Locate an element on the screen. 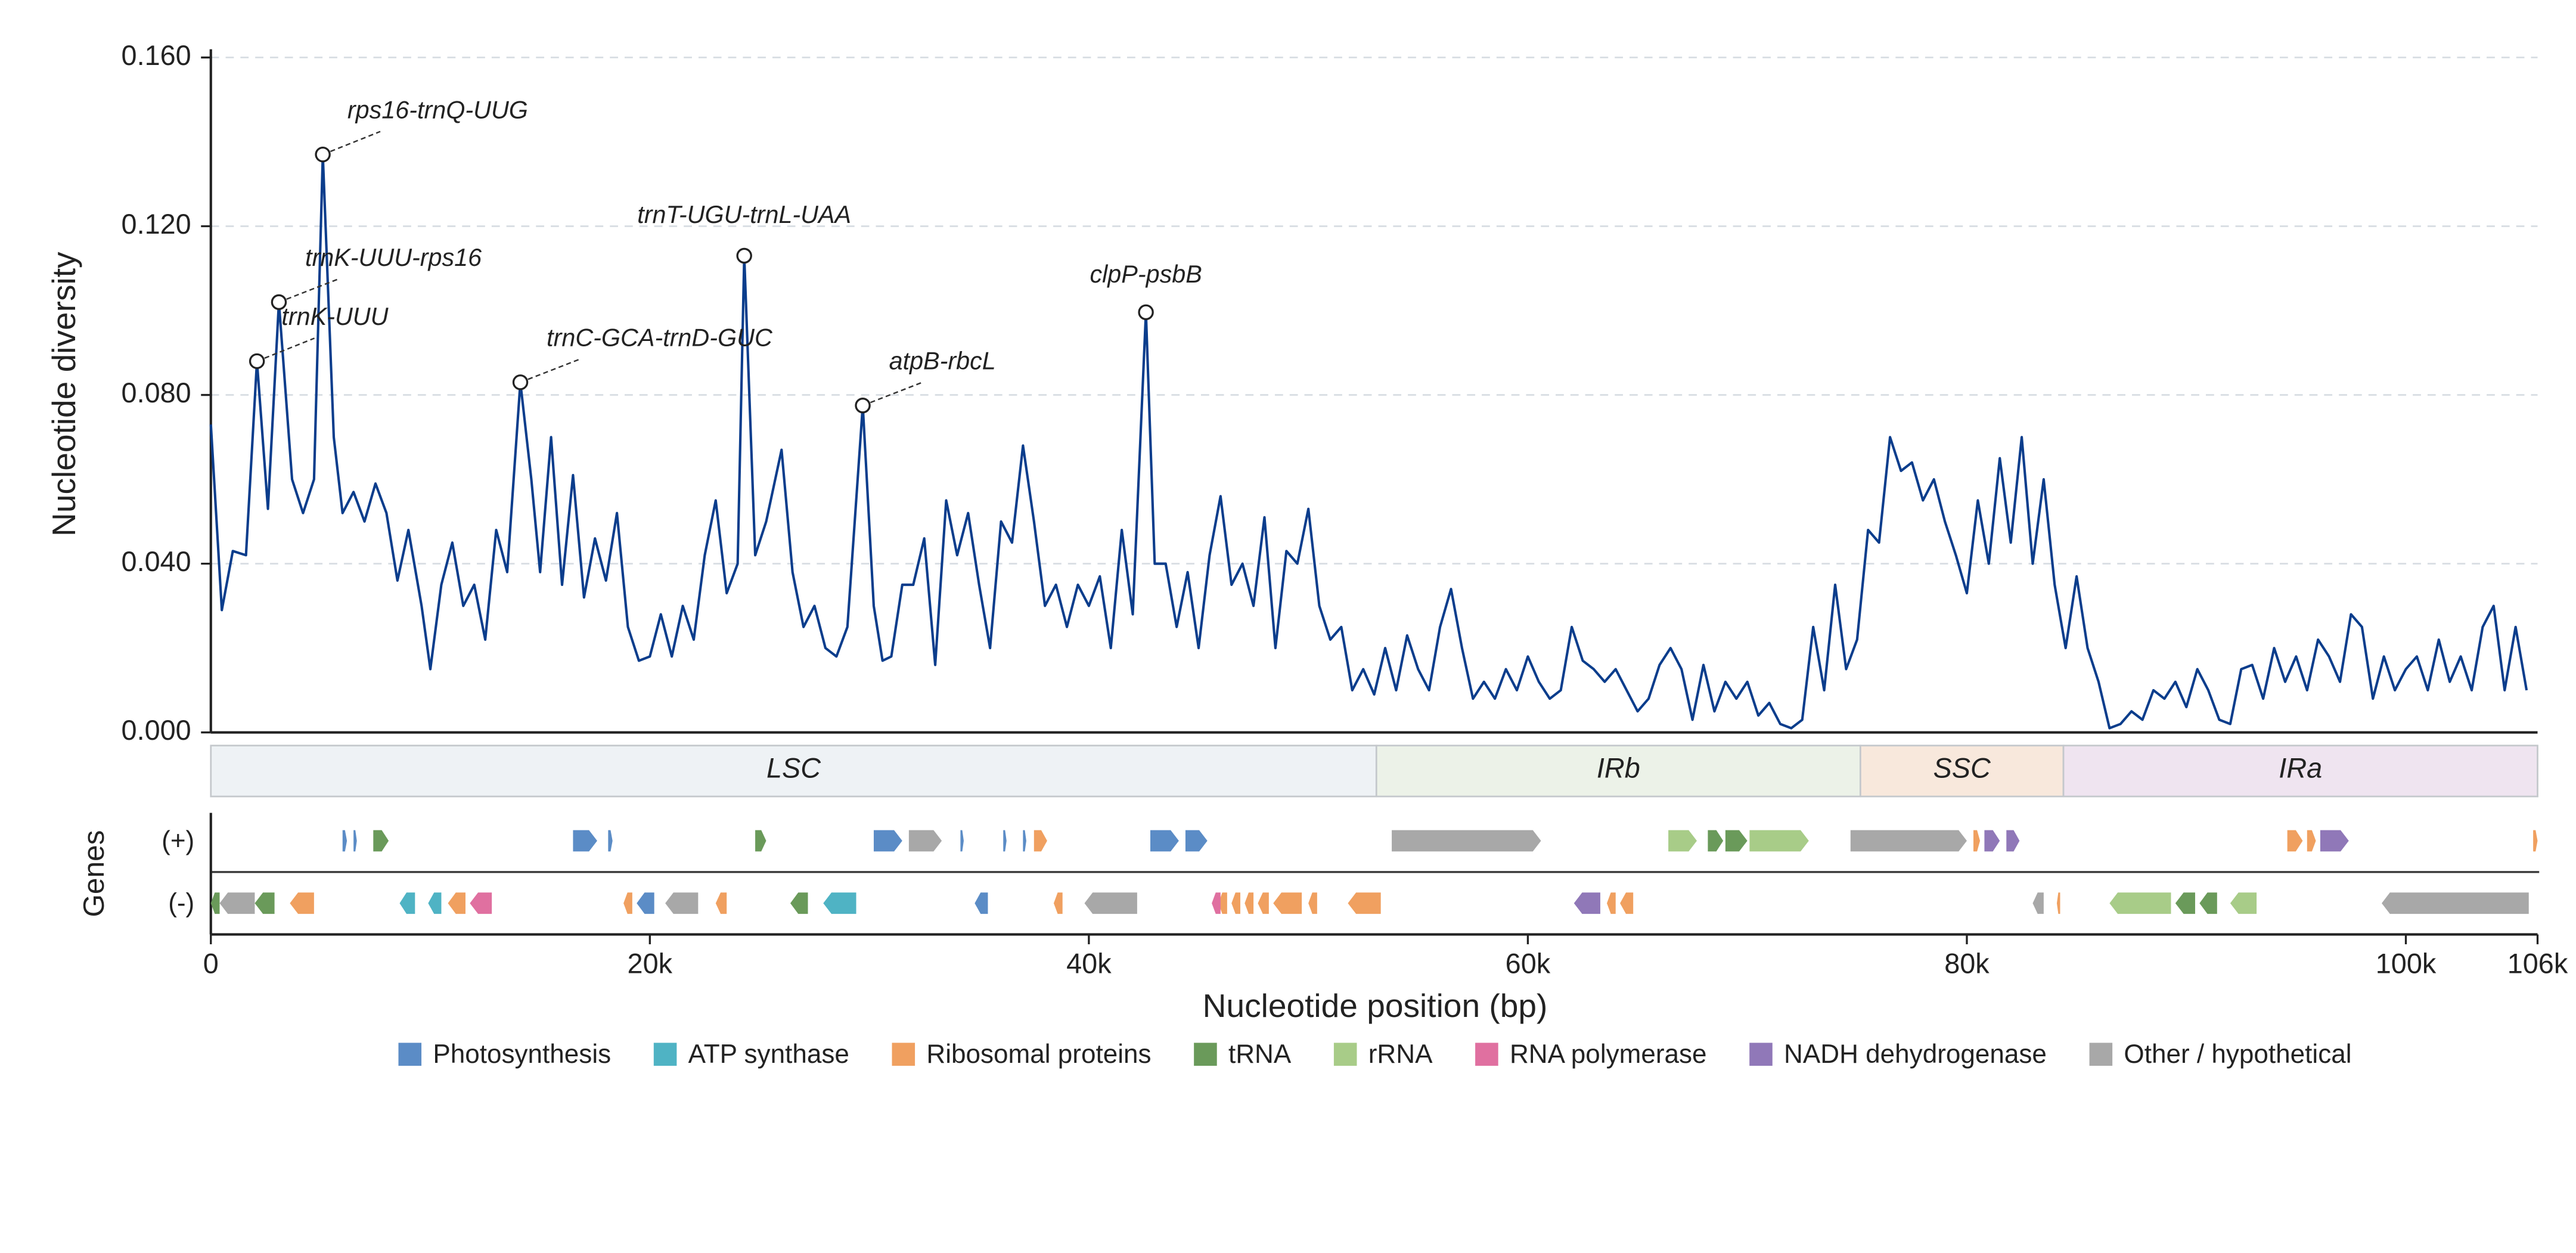 The image size is (2576, 1253). legend-label: Ribosomal proteins is located at coordinates (1039, 1054).